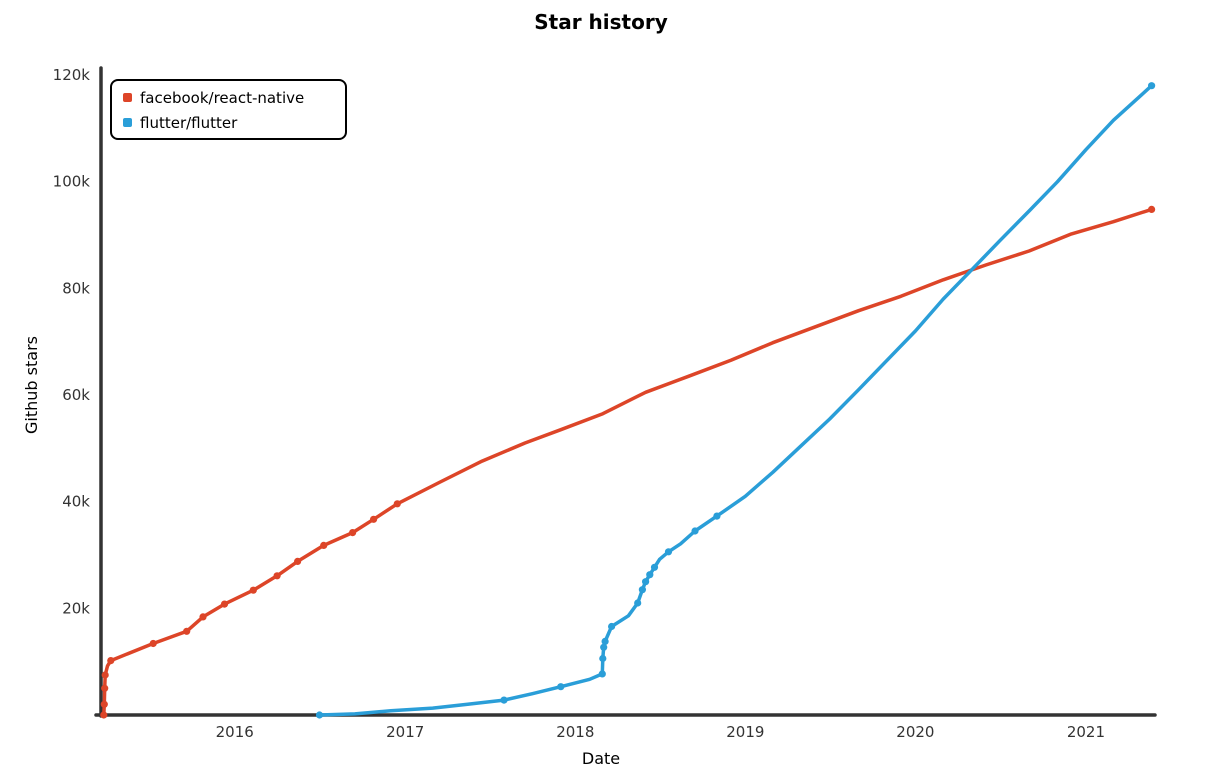 This screenshot has height=781, width=1218. What do you see at coordinates (76, 608) in the screenshot?
I see `y-tick-label: 20k` at bounding box center [76, 608].